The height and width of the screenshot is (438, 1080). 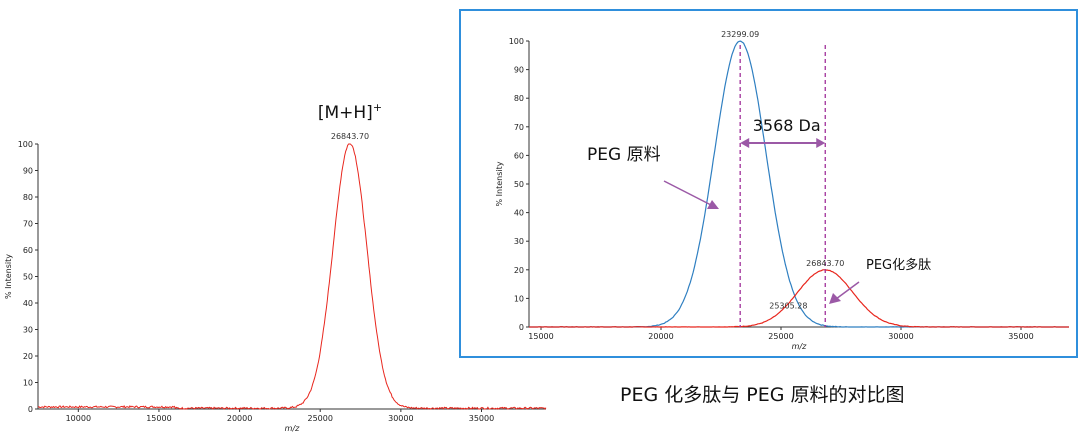 What do you see at coordinates (821, 143) in the screenshot?
I see `arrowhead-right-icon` at bounding box center [821, 143].